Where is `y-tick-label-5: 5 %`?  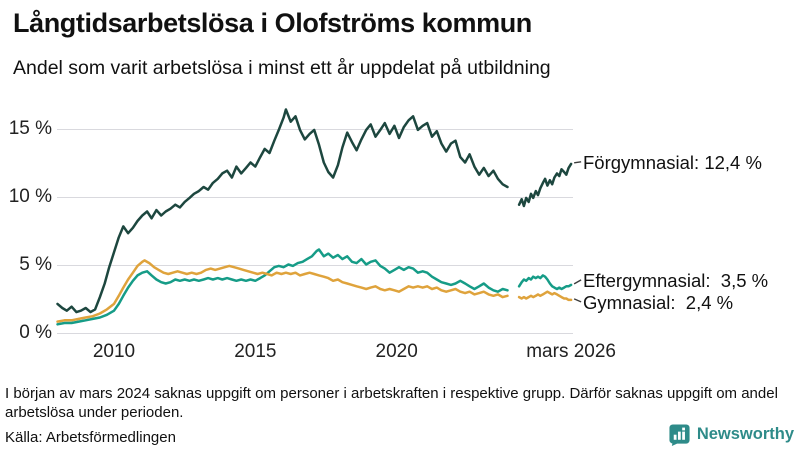
y-tick-label-5: 5 % is located at coordinates (35, 264).